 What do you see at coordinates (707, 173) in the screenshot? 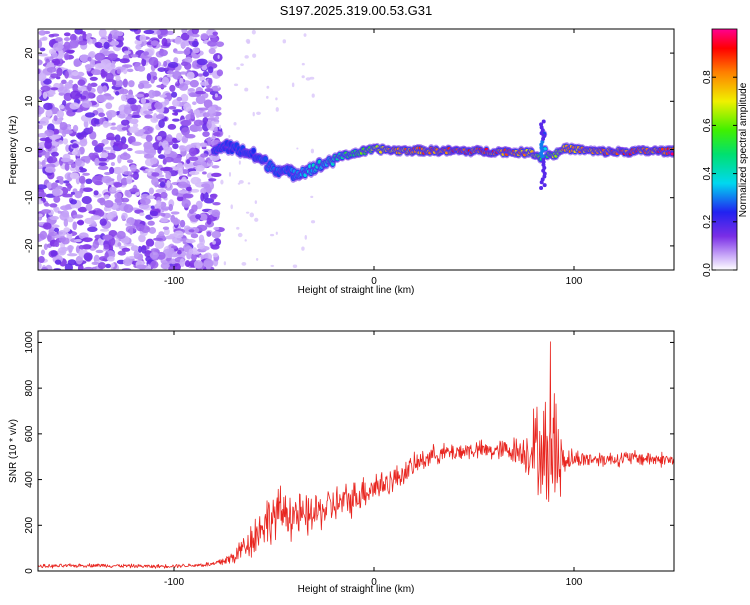
I see `colorbar-tick-label: 0.4` at bounding box center [707, 173].